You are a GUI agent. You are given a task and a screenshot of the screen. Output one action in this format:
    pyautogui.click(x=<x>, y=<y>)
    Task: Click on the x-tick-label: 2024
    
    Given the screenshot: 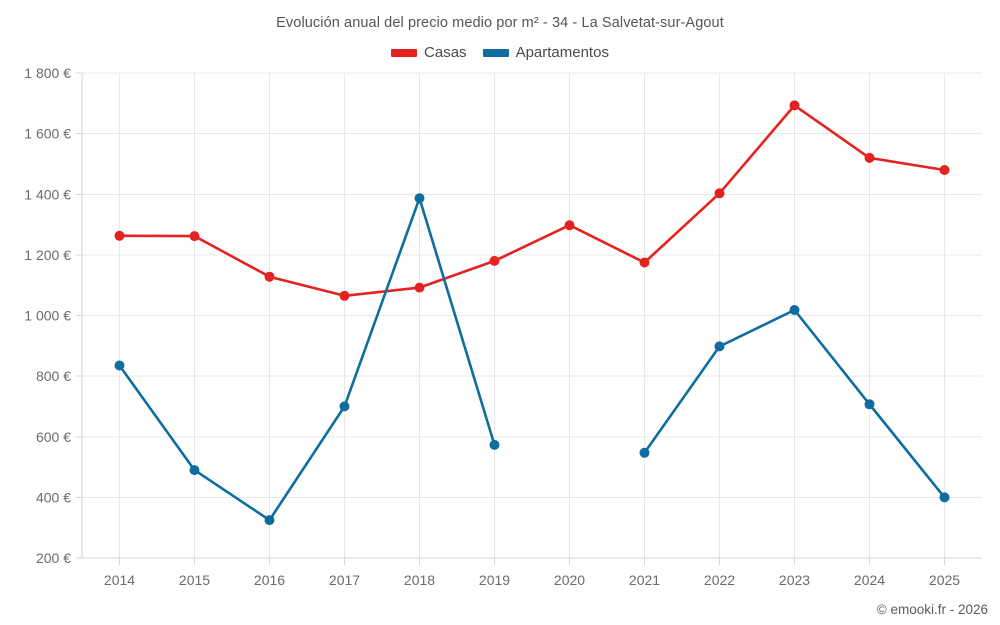 What is the action you would take?
    pyautogui.click(x=869, y=580)
    